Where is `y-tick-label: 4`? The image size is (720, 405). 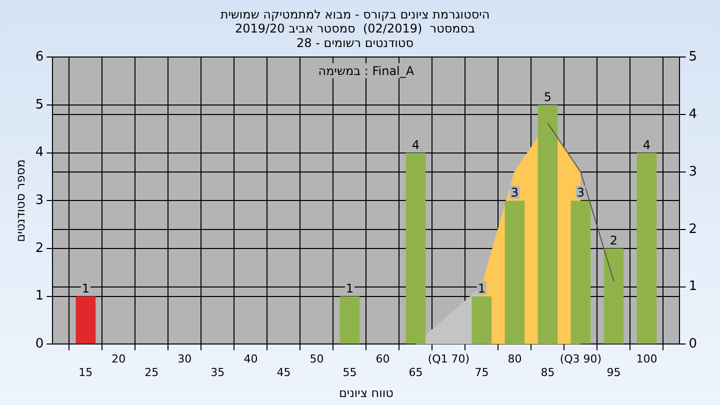
y-tick-label: 4 is located at coordinates (39, 152).